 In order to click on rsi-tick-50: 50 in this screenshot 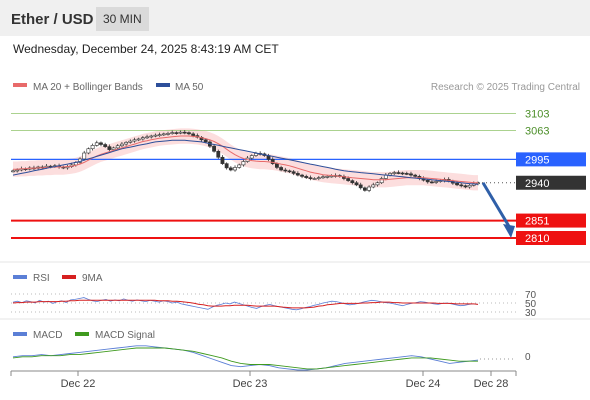, I will do `click(531, 304)`.